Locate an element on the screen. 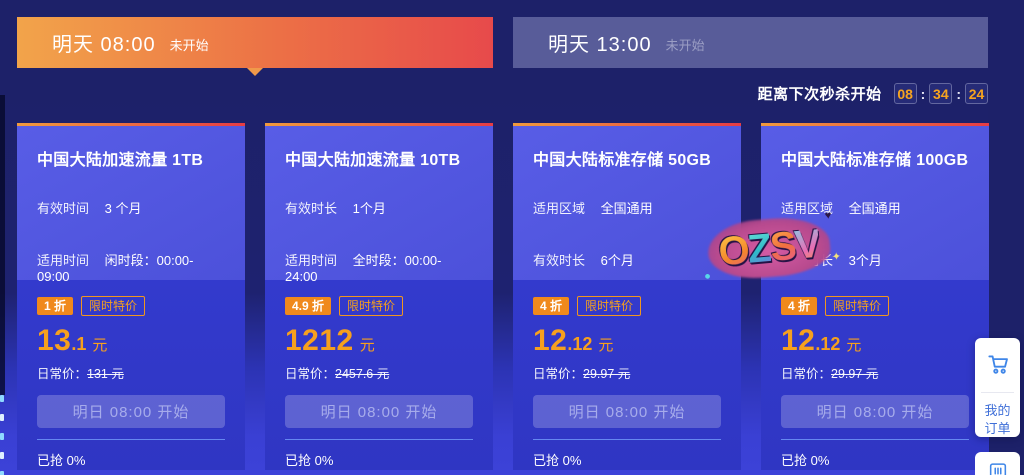  floating-bottom-button is located at coordinates (997, 463).